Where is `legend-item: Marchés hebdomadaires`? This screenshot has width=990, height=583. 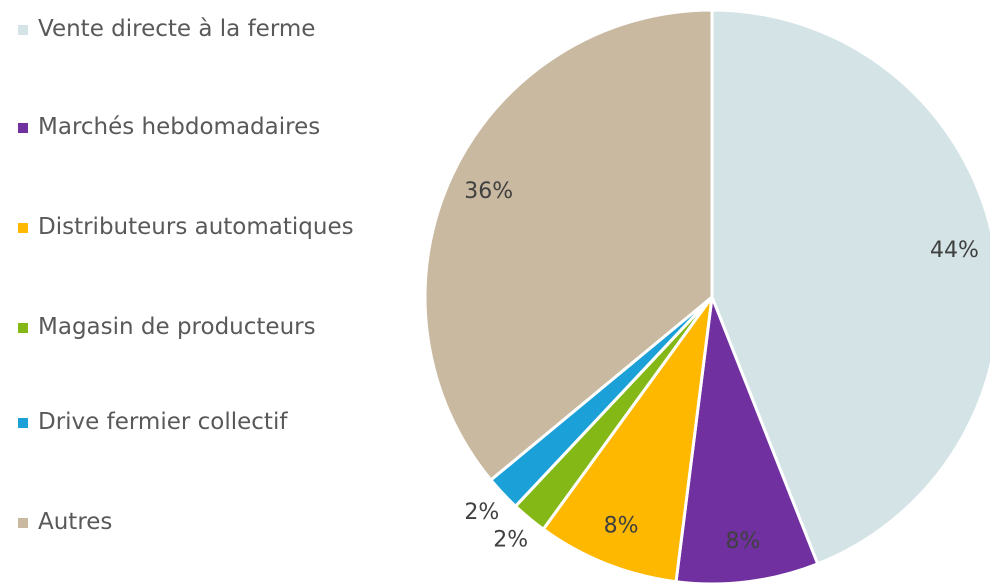 legend-item: Marchés hebdomadaires is located at coordinates (188, 127).